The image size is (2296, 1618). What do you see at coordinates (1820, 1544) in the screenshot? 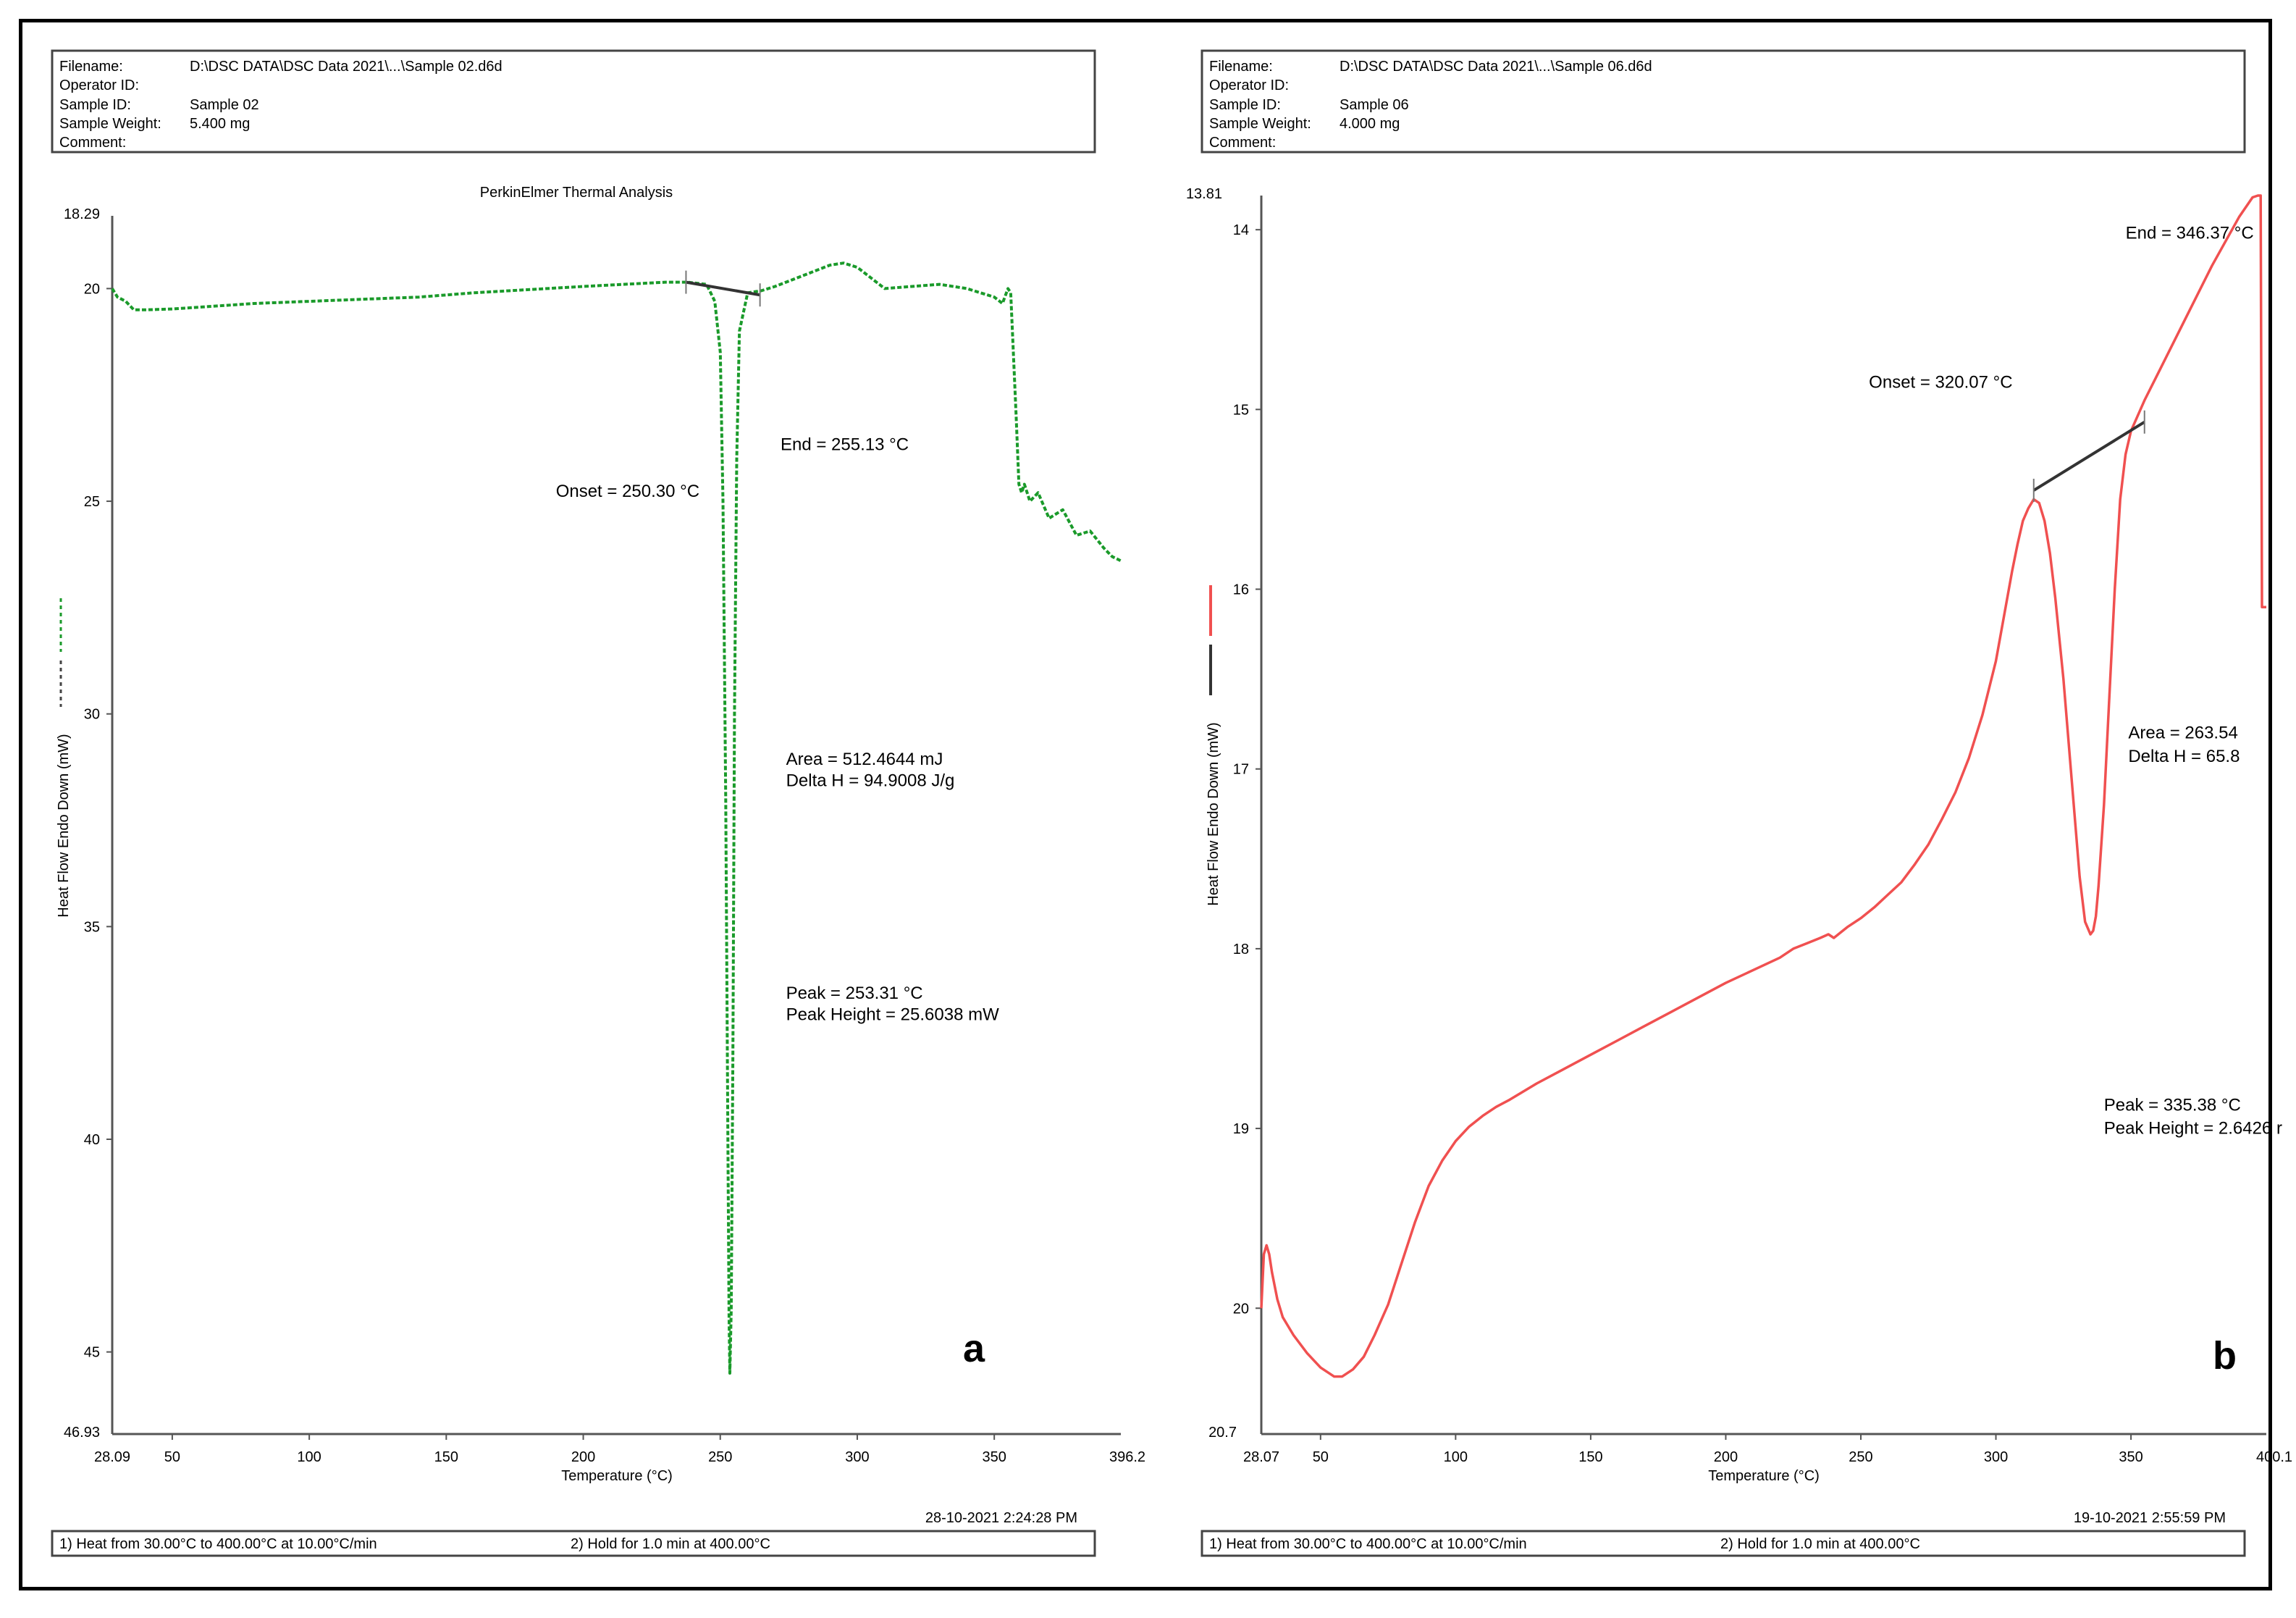
I see `method-step-2-b: 2) Hold for 1.0 min at 400.00°C` at bounding box center [1820, 1544].